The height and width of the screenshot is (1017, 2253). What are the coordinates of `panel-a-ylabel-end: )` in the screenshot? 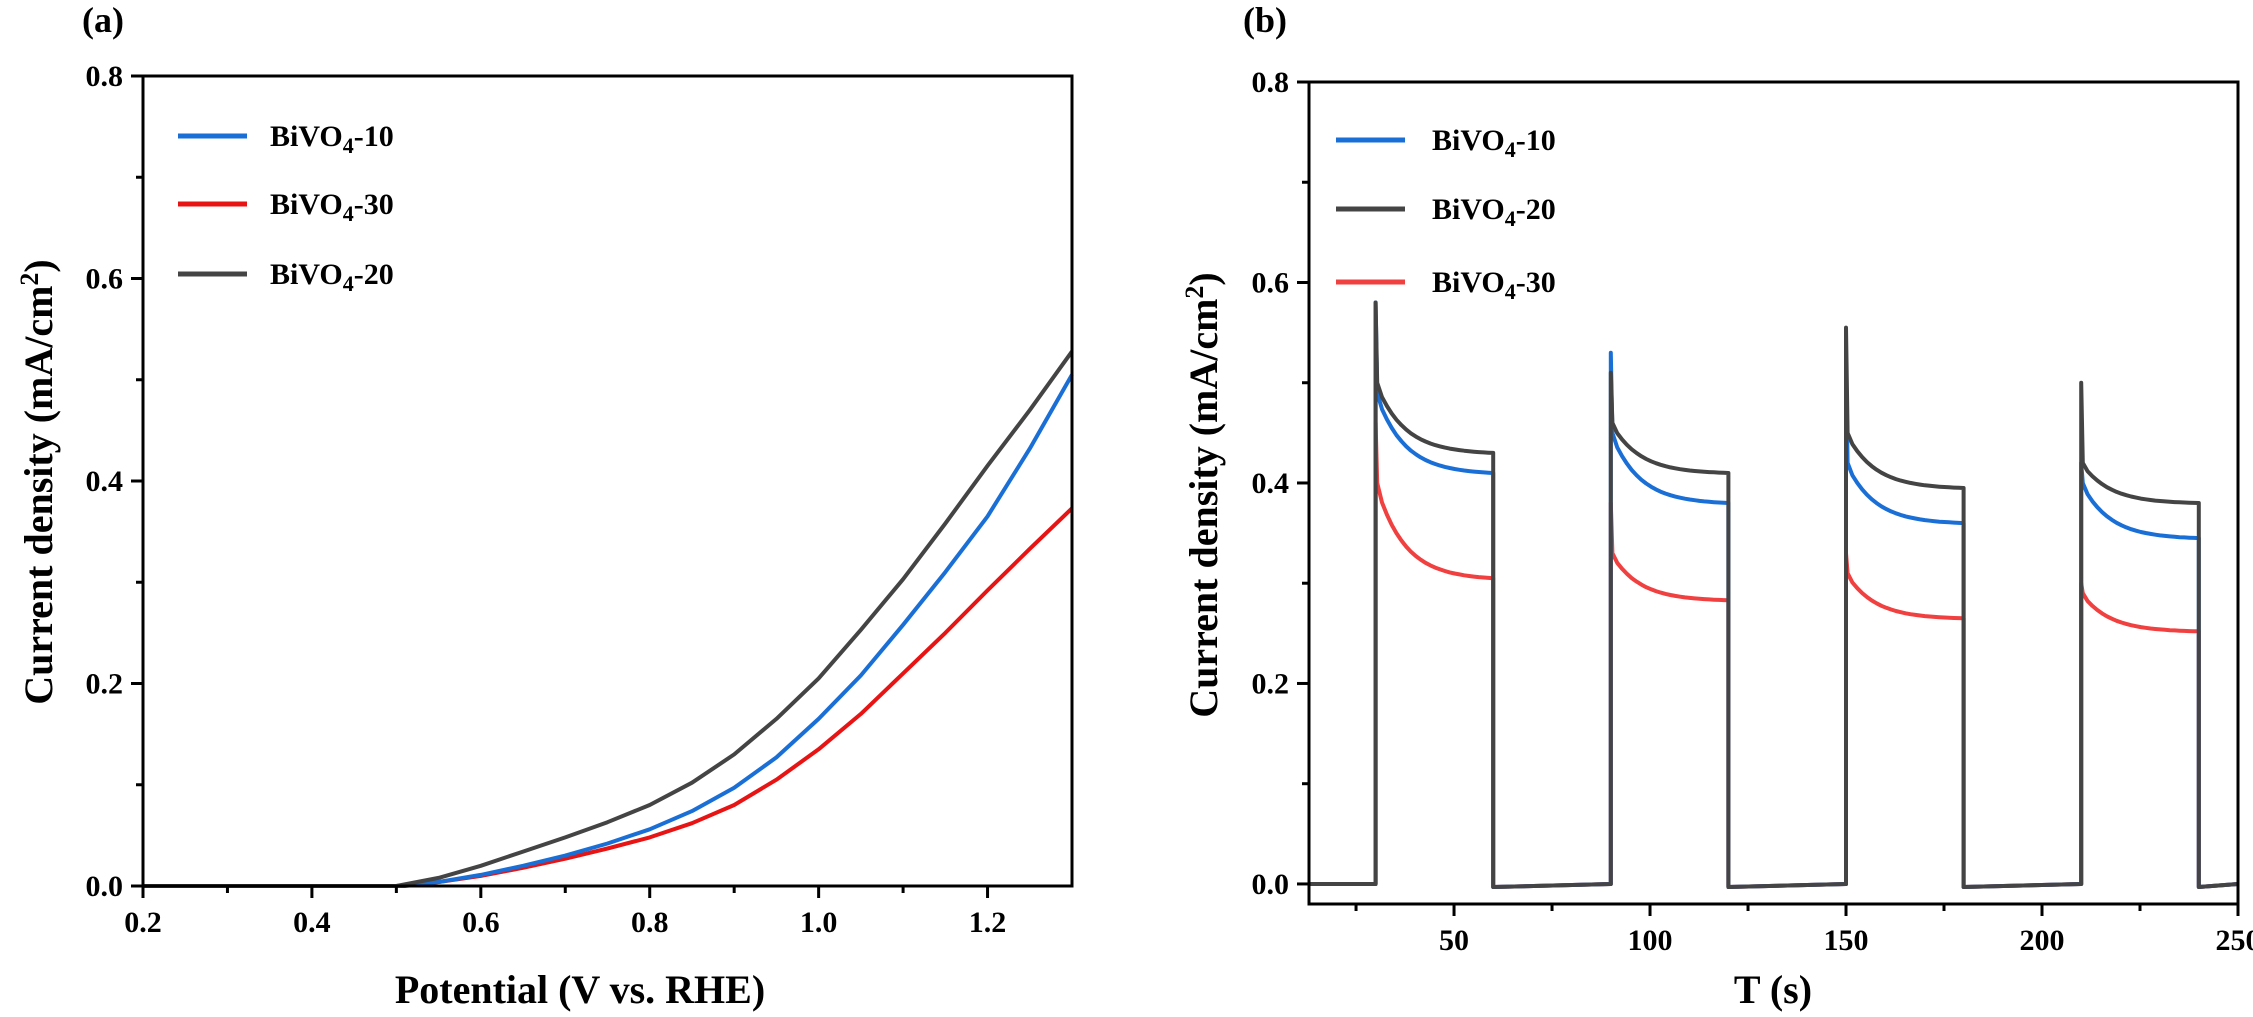 It's located at (38, 265).